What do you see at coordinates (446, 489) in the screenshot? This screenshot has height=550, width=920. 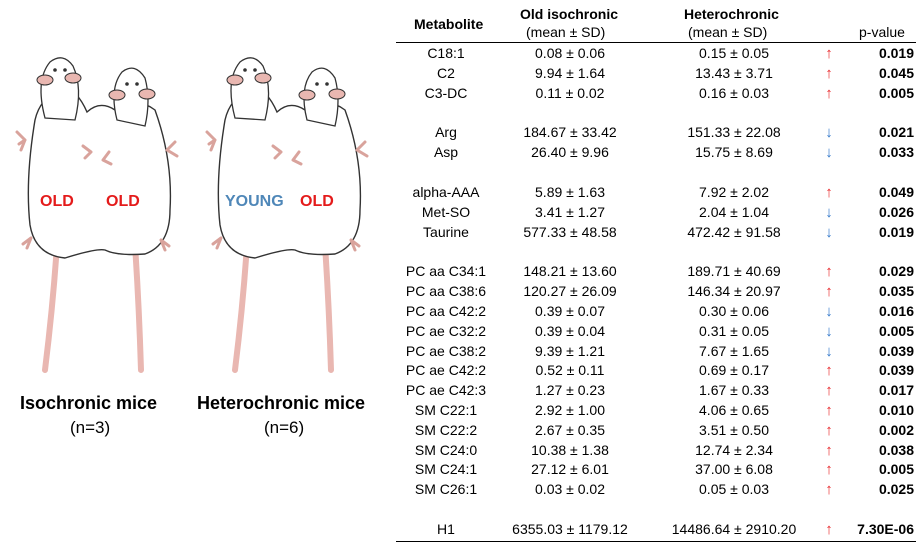 I see `metabolite-name: SM C26:1` at bounding box center [446, 489].